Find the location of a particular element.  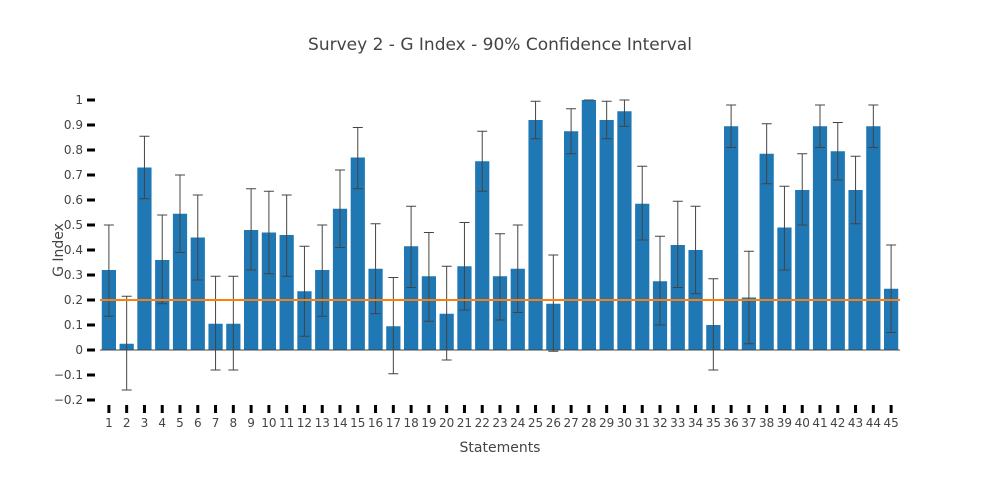

x-tick-label: 38 is located at coordinates (766, 423).